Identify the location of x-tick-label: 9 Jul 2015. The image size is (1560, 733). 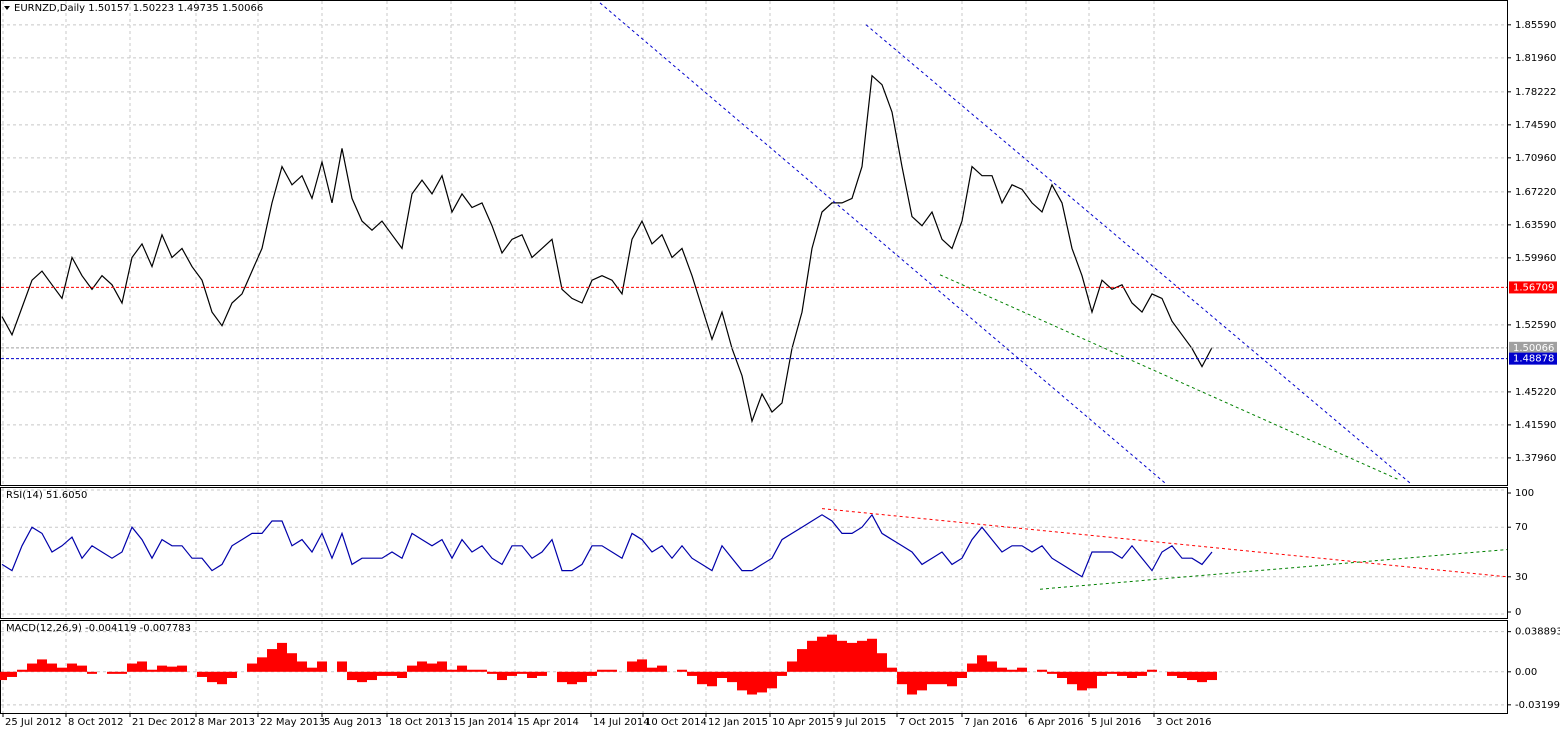
(861, 722).